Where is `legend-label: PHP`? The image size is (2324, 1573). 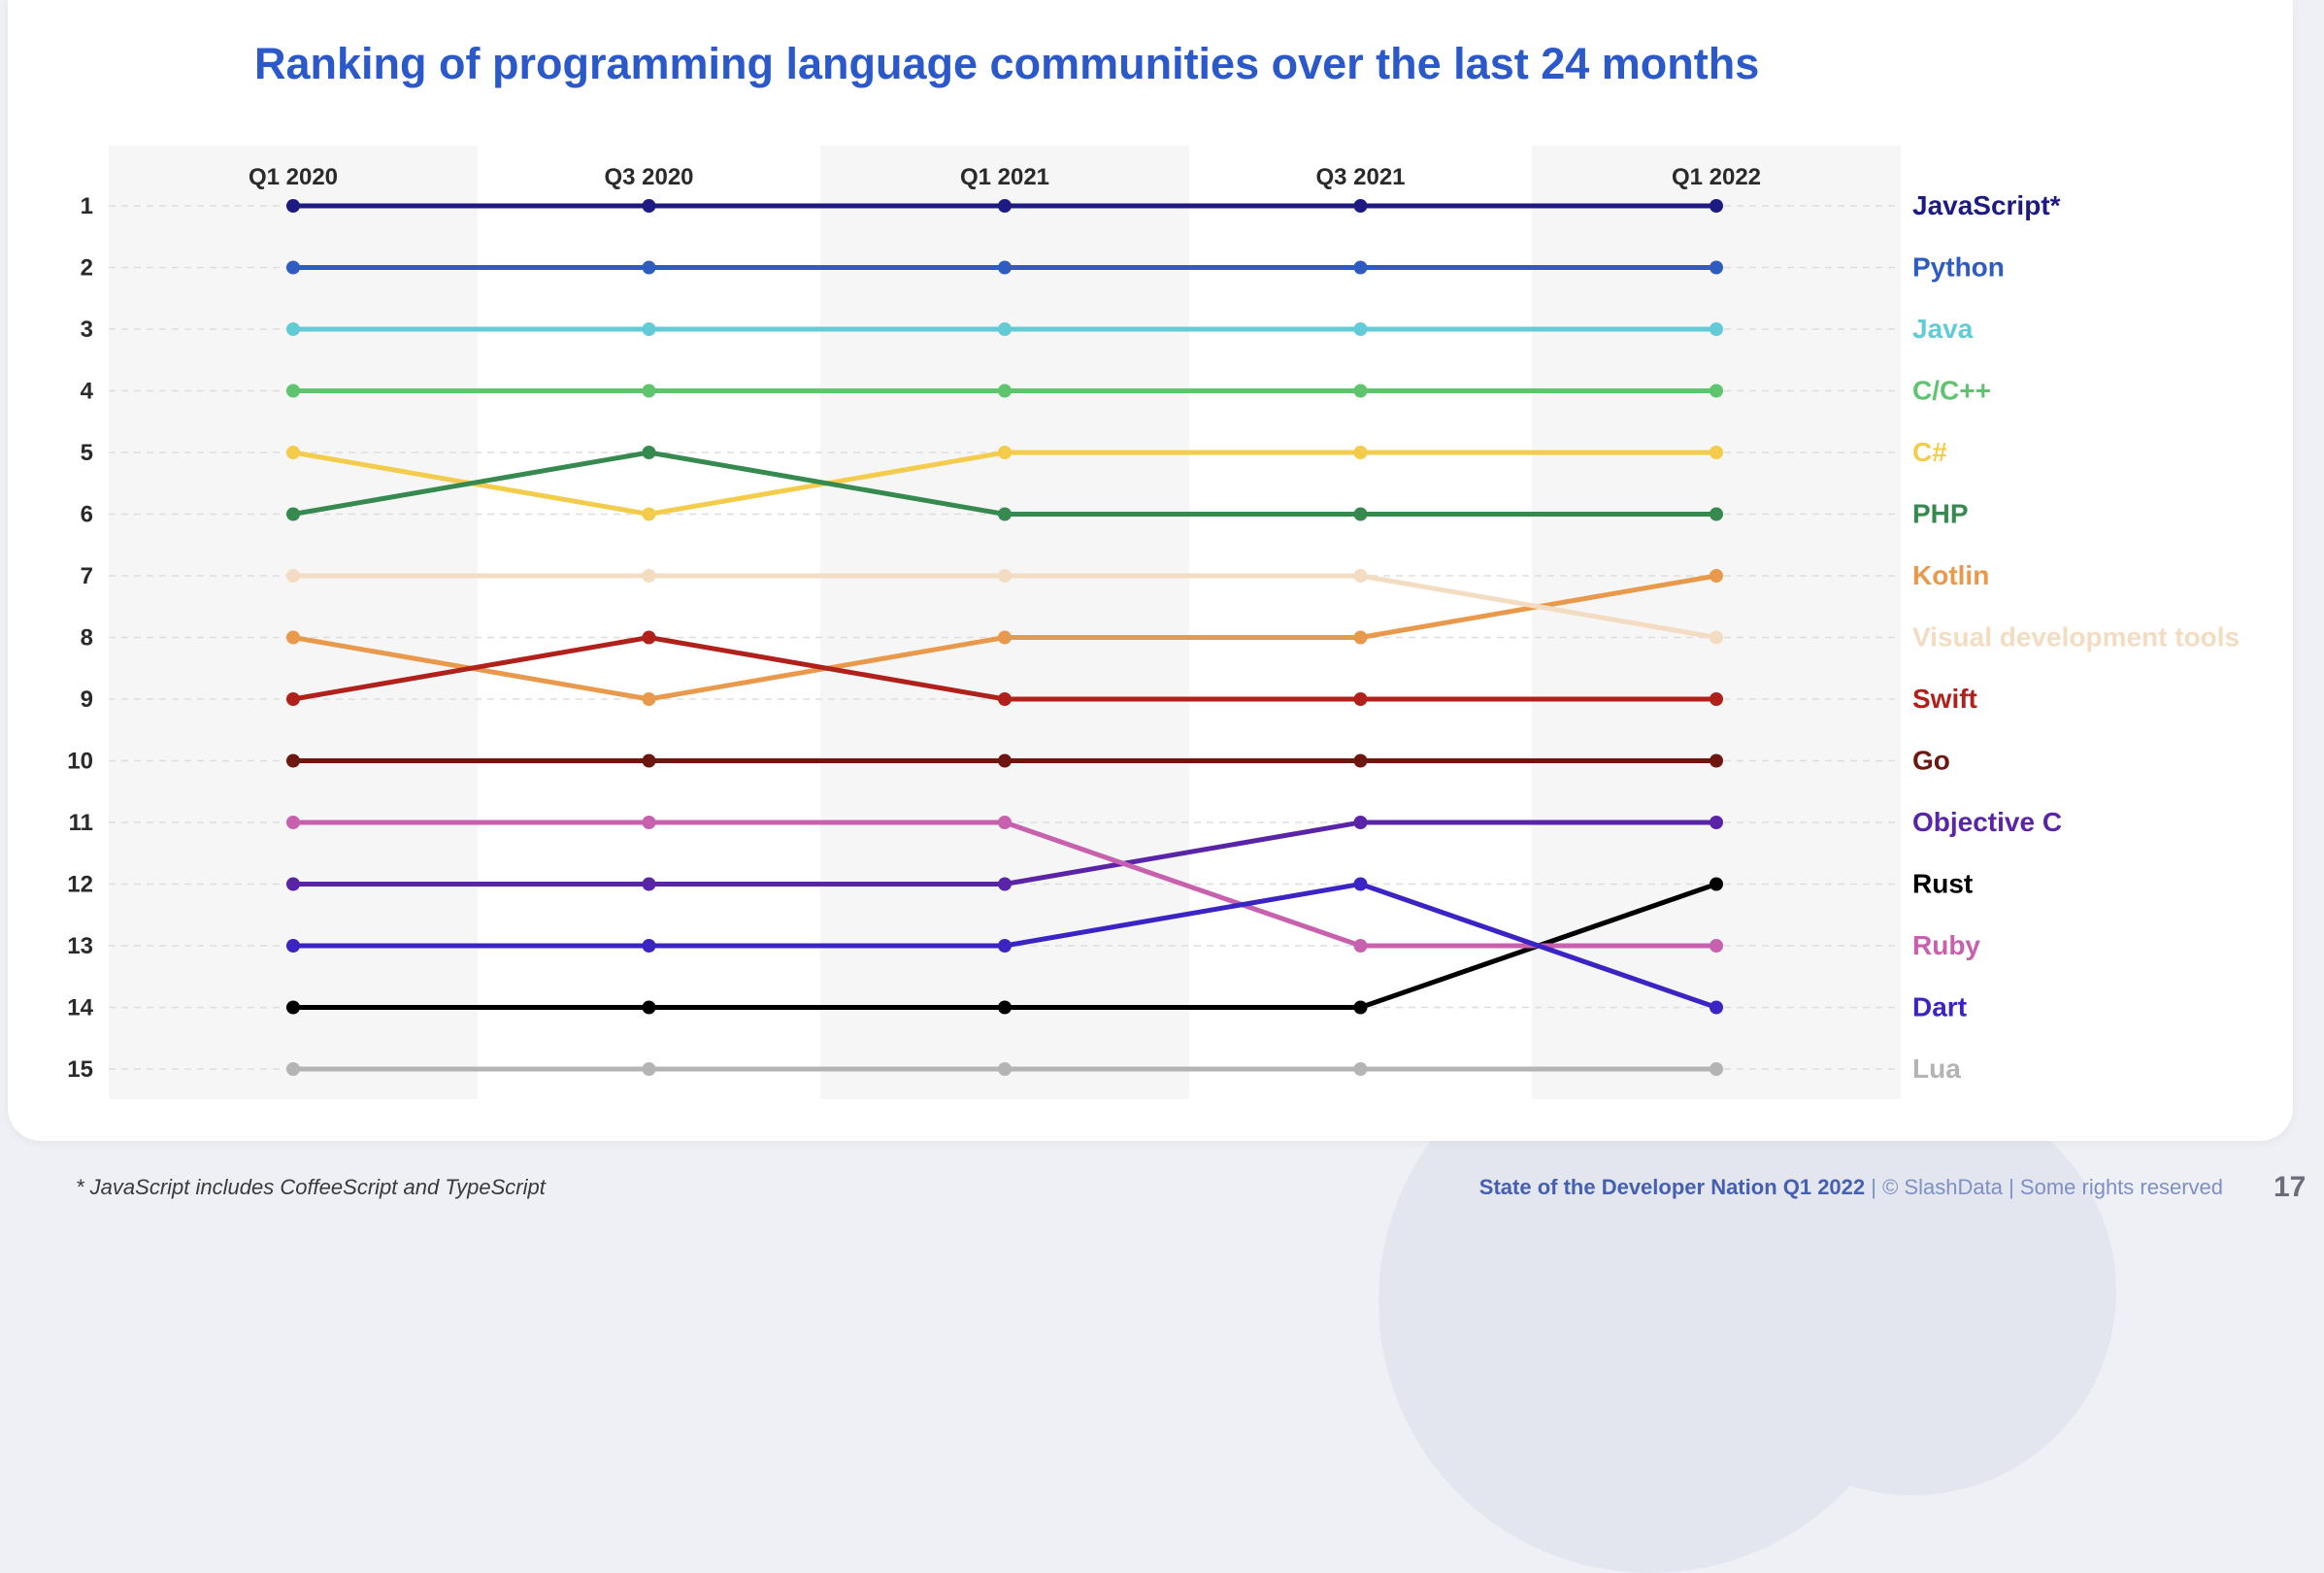
legend-label: PHP is located at coordinates (1940, 514).